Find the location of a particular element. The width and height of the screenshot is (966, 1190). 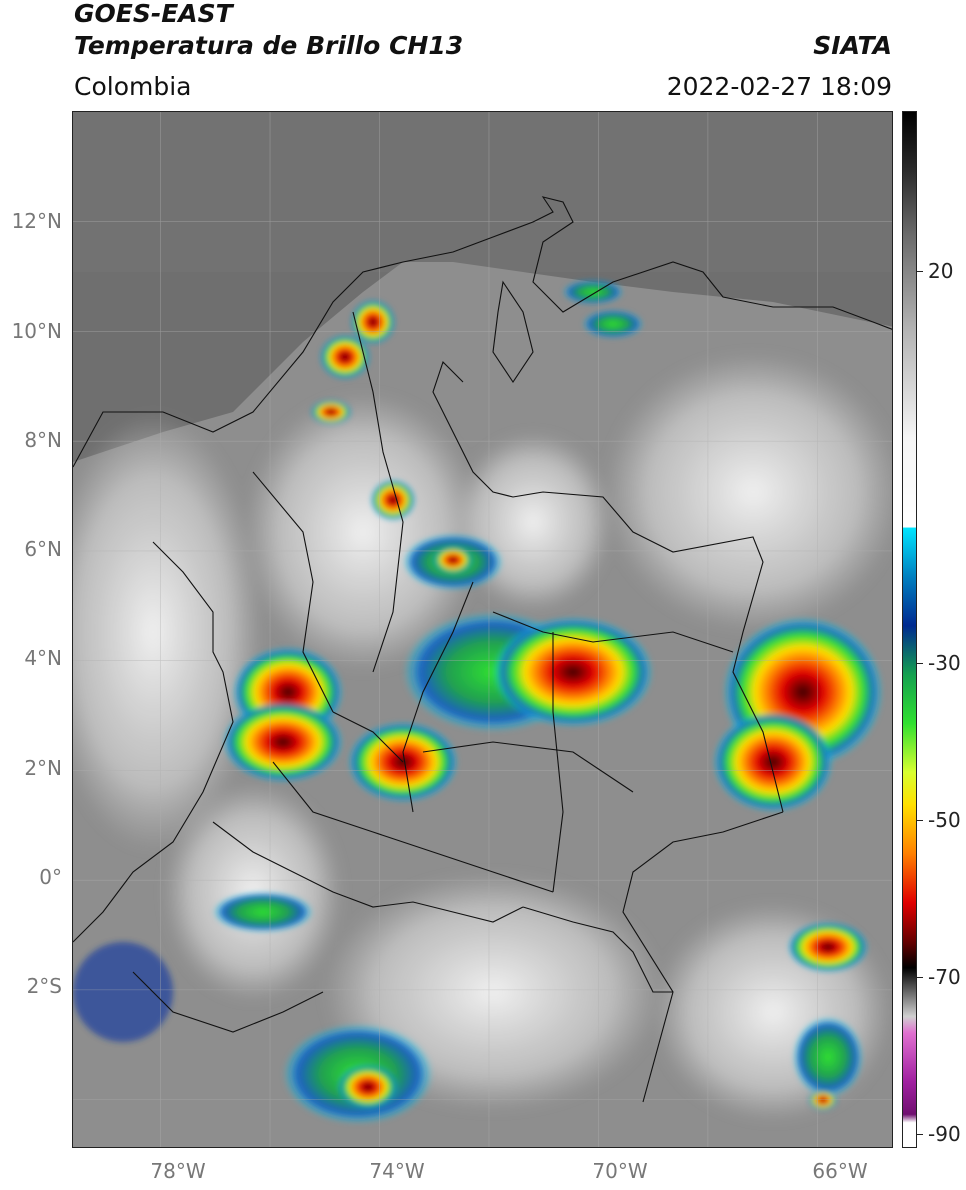

cloud-west is located at coordinates (253, 892).